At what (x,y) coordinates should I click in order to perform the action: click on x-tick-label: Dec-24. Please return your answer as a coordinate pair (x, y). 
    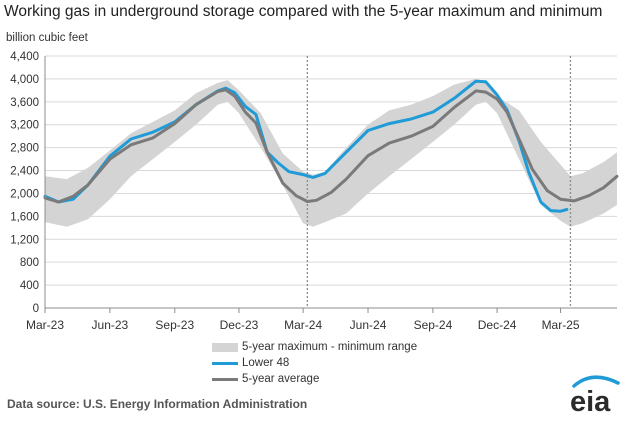
    Looking at the image, I should click on (497, 325).